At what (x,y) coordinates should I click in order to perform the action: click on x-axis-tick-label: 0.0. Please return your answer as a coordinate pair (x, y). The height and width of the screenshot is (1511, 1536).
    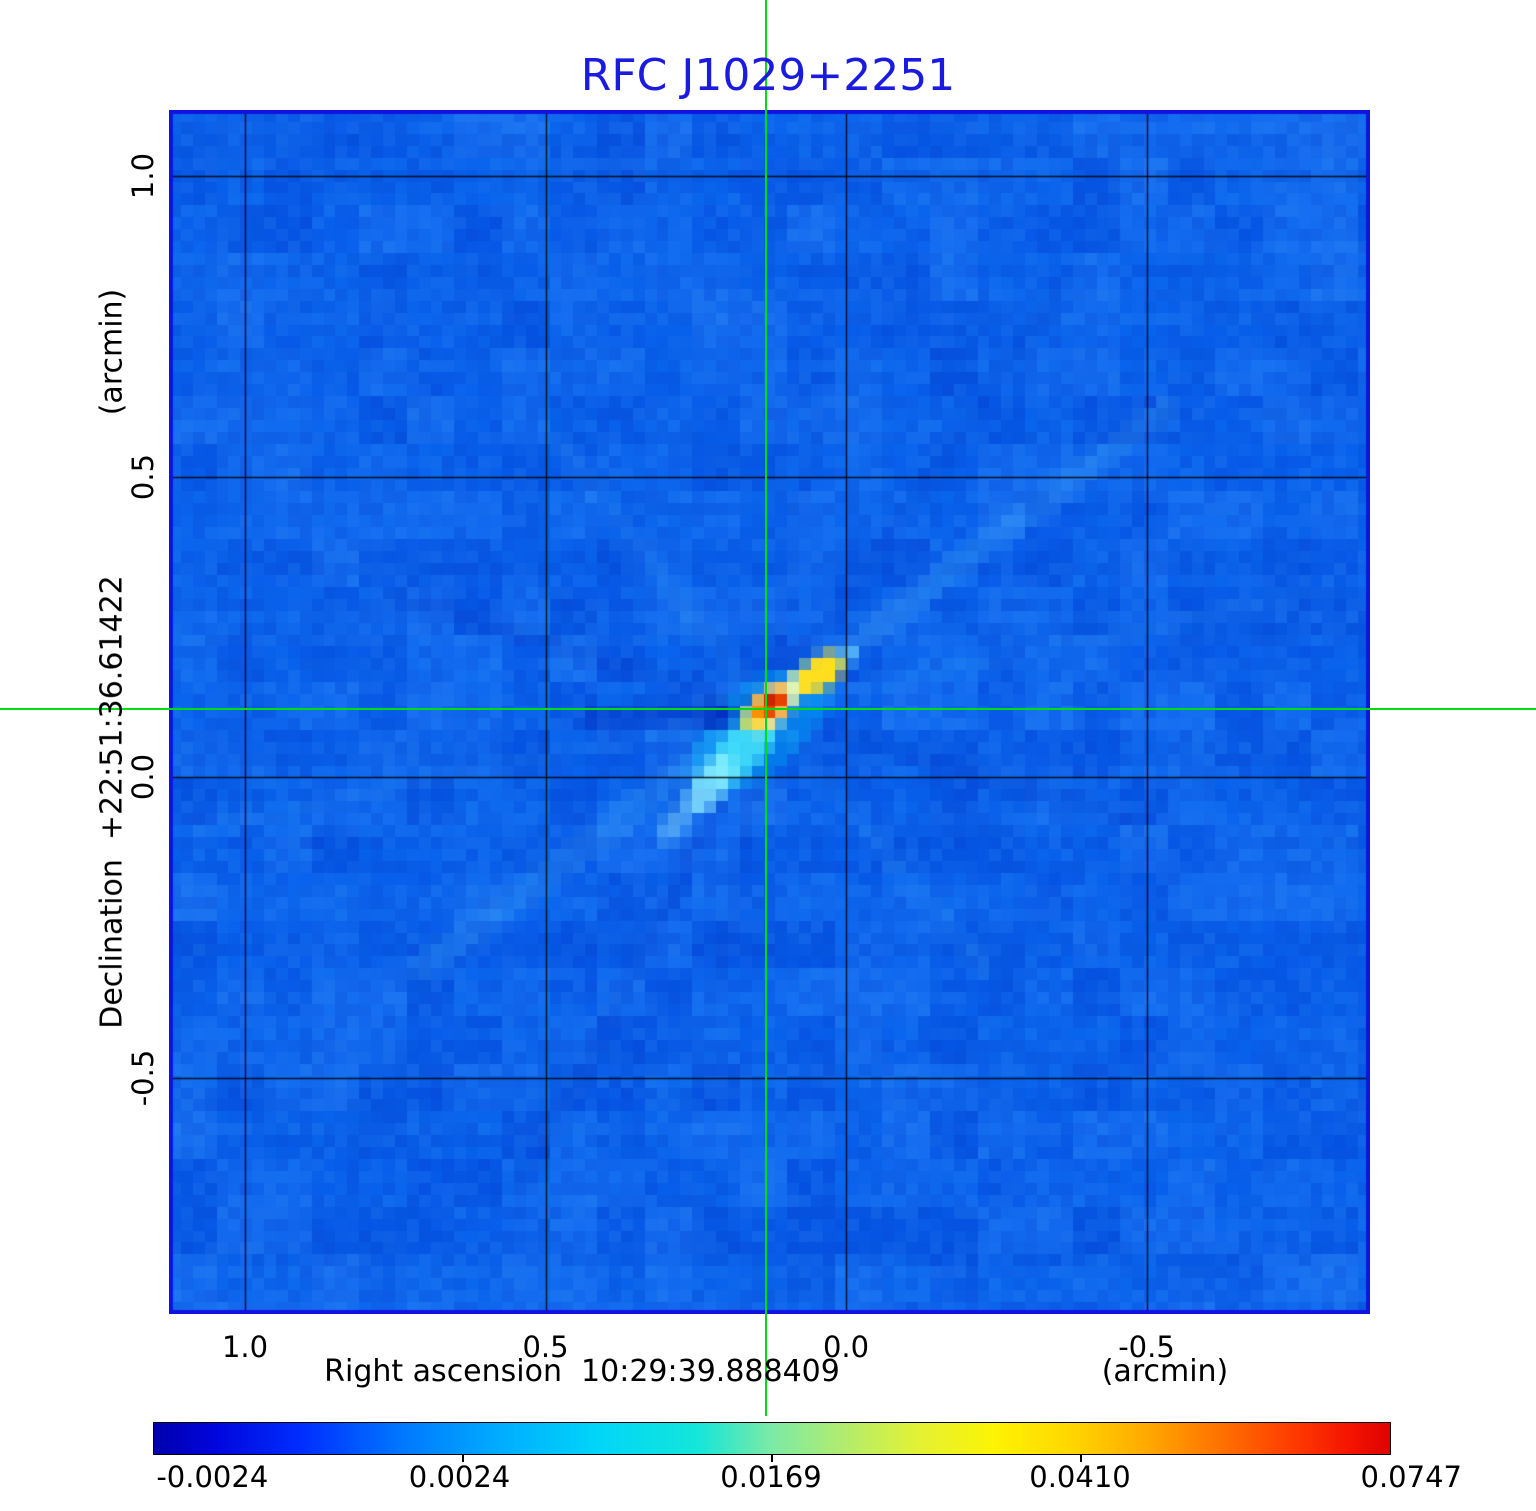
    Looking at the image, I should click on (846, 1347).